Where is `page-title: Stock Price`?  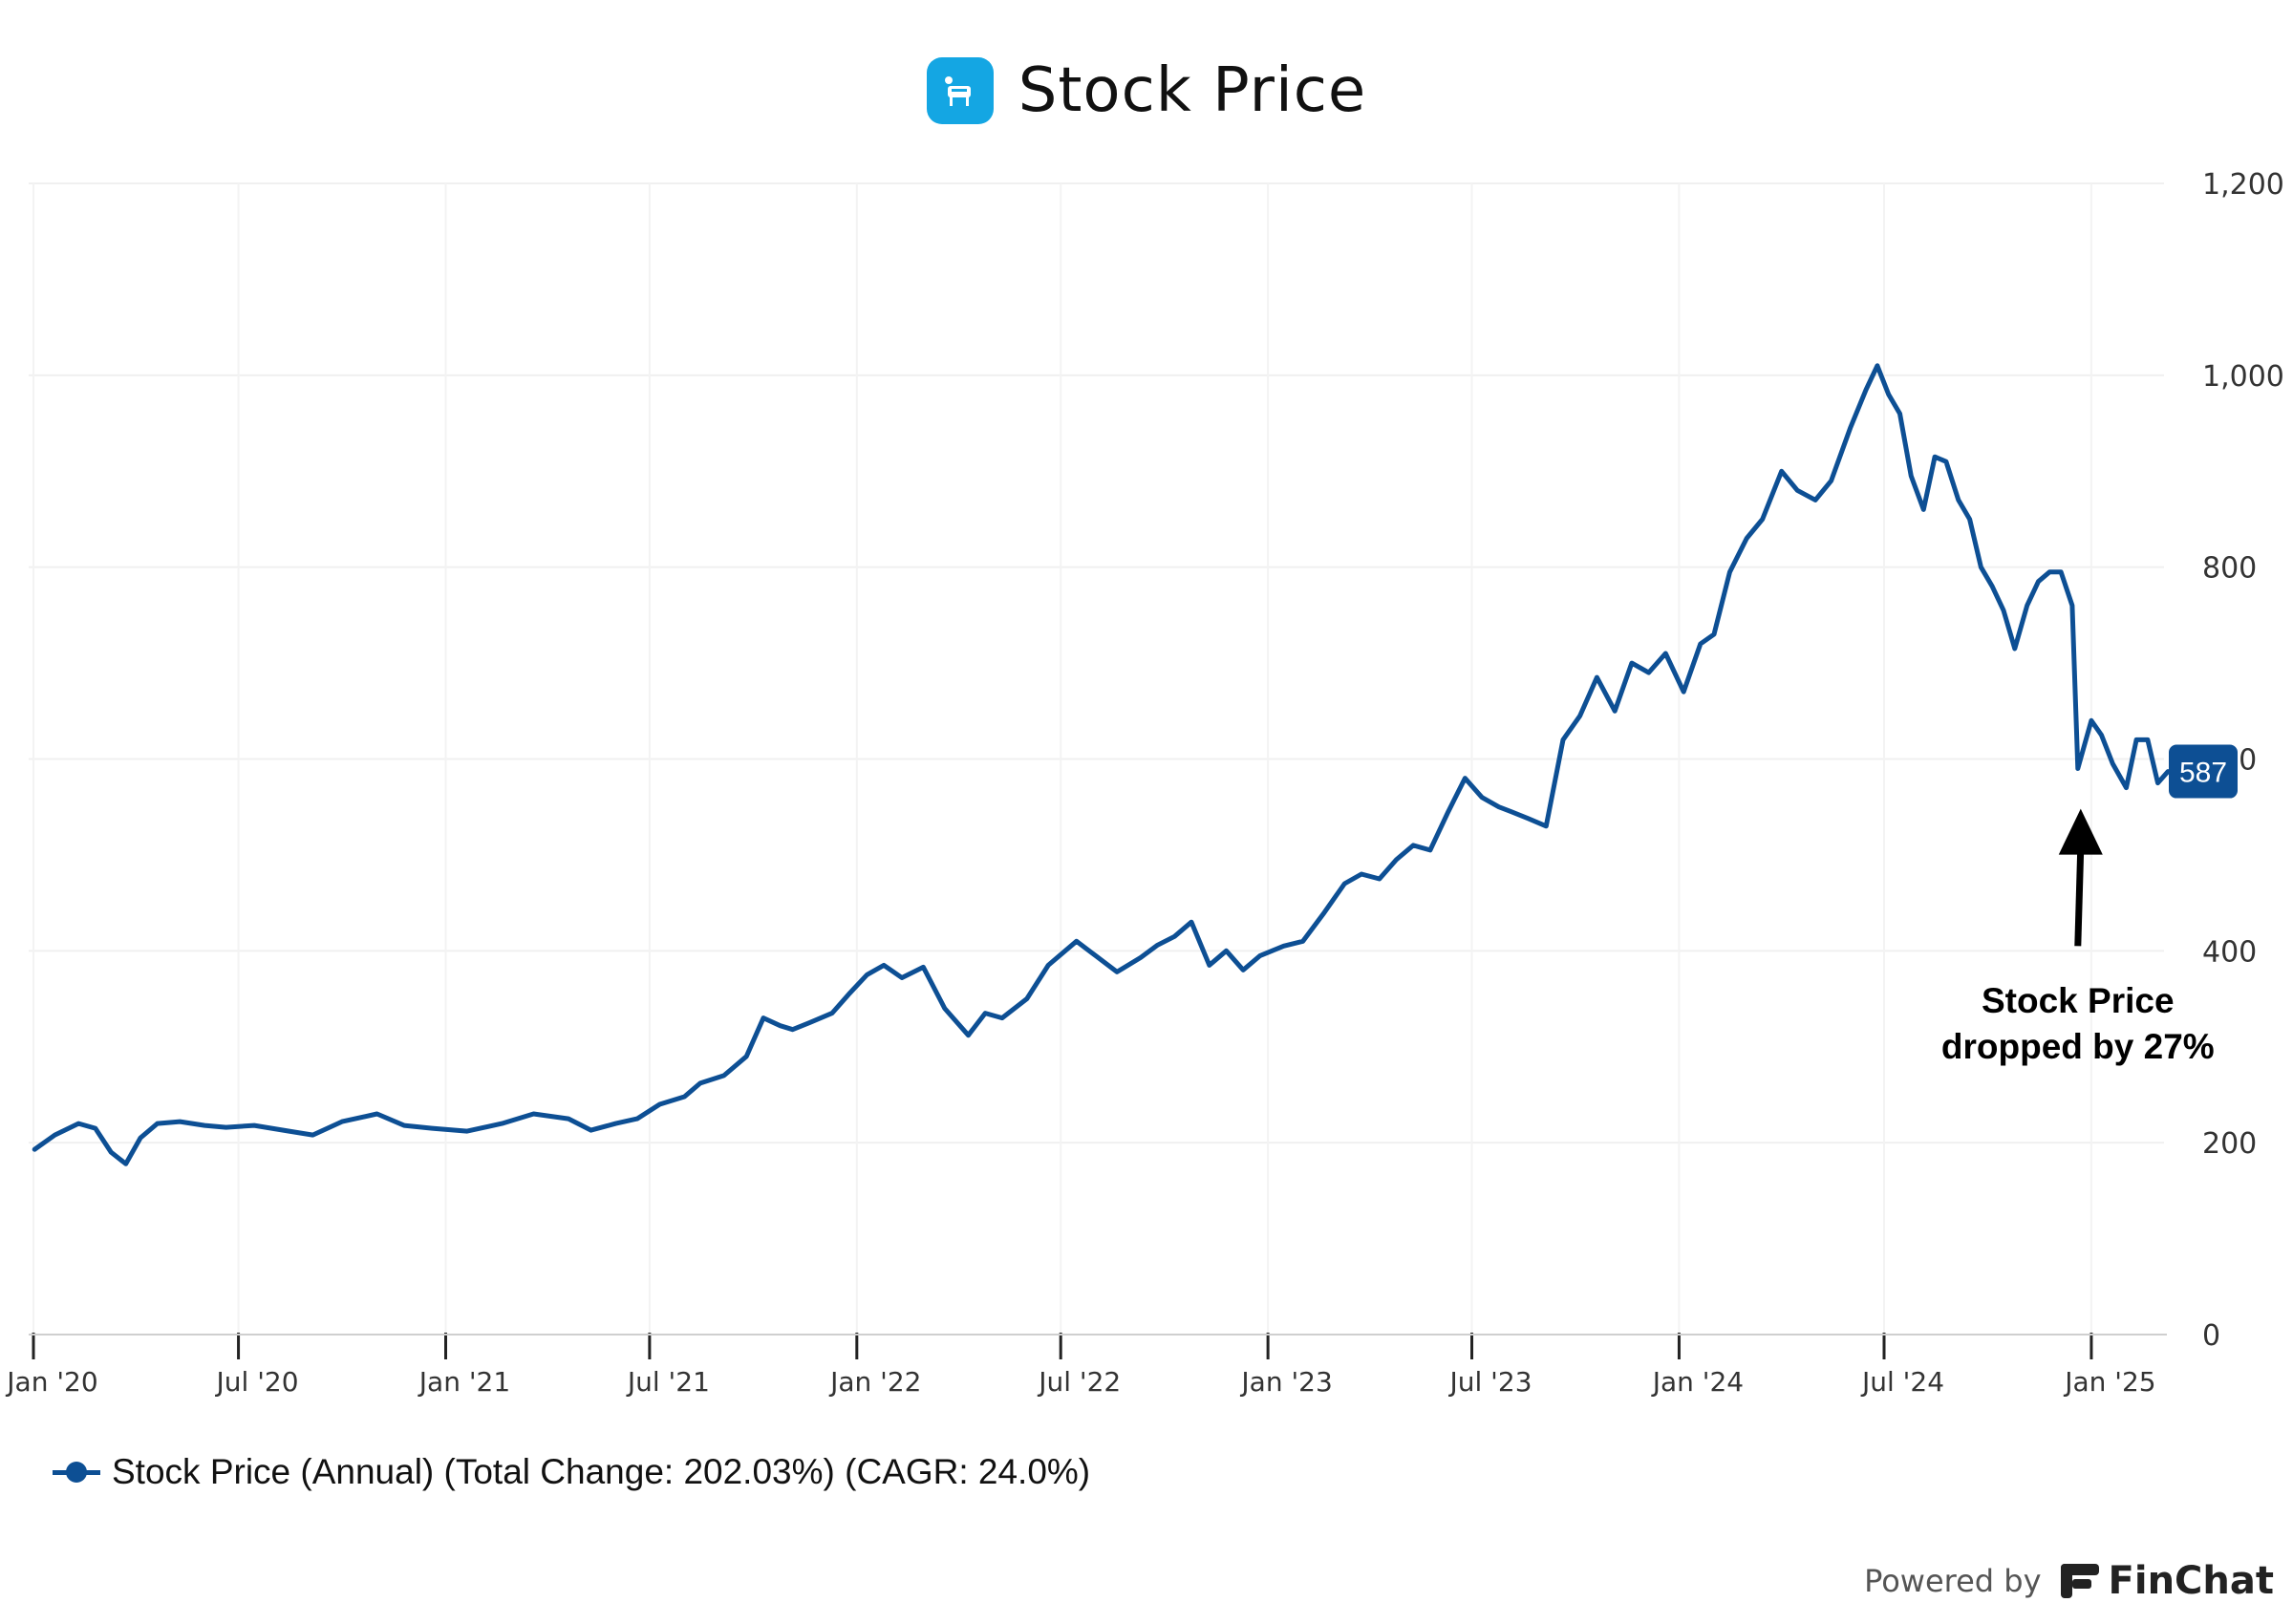
page-title: Stock Price is located at coordinates (1192, 91).